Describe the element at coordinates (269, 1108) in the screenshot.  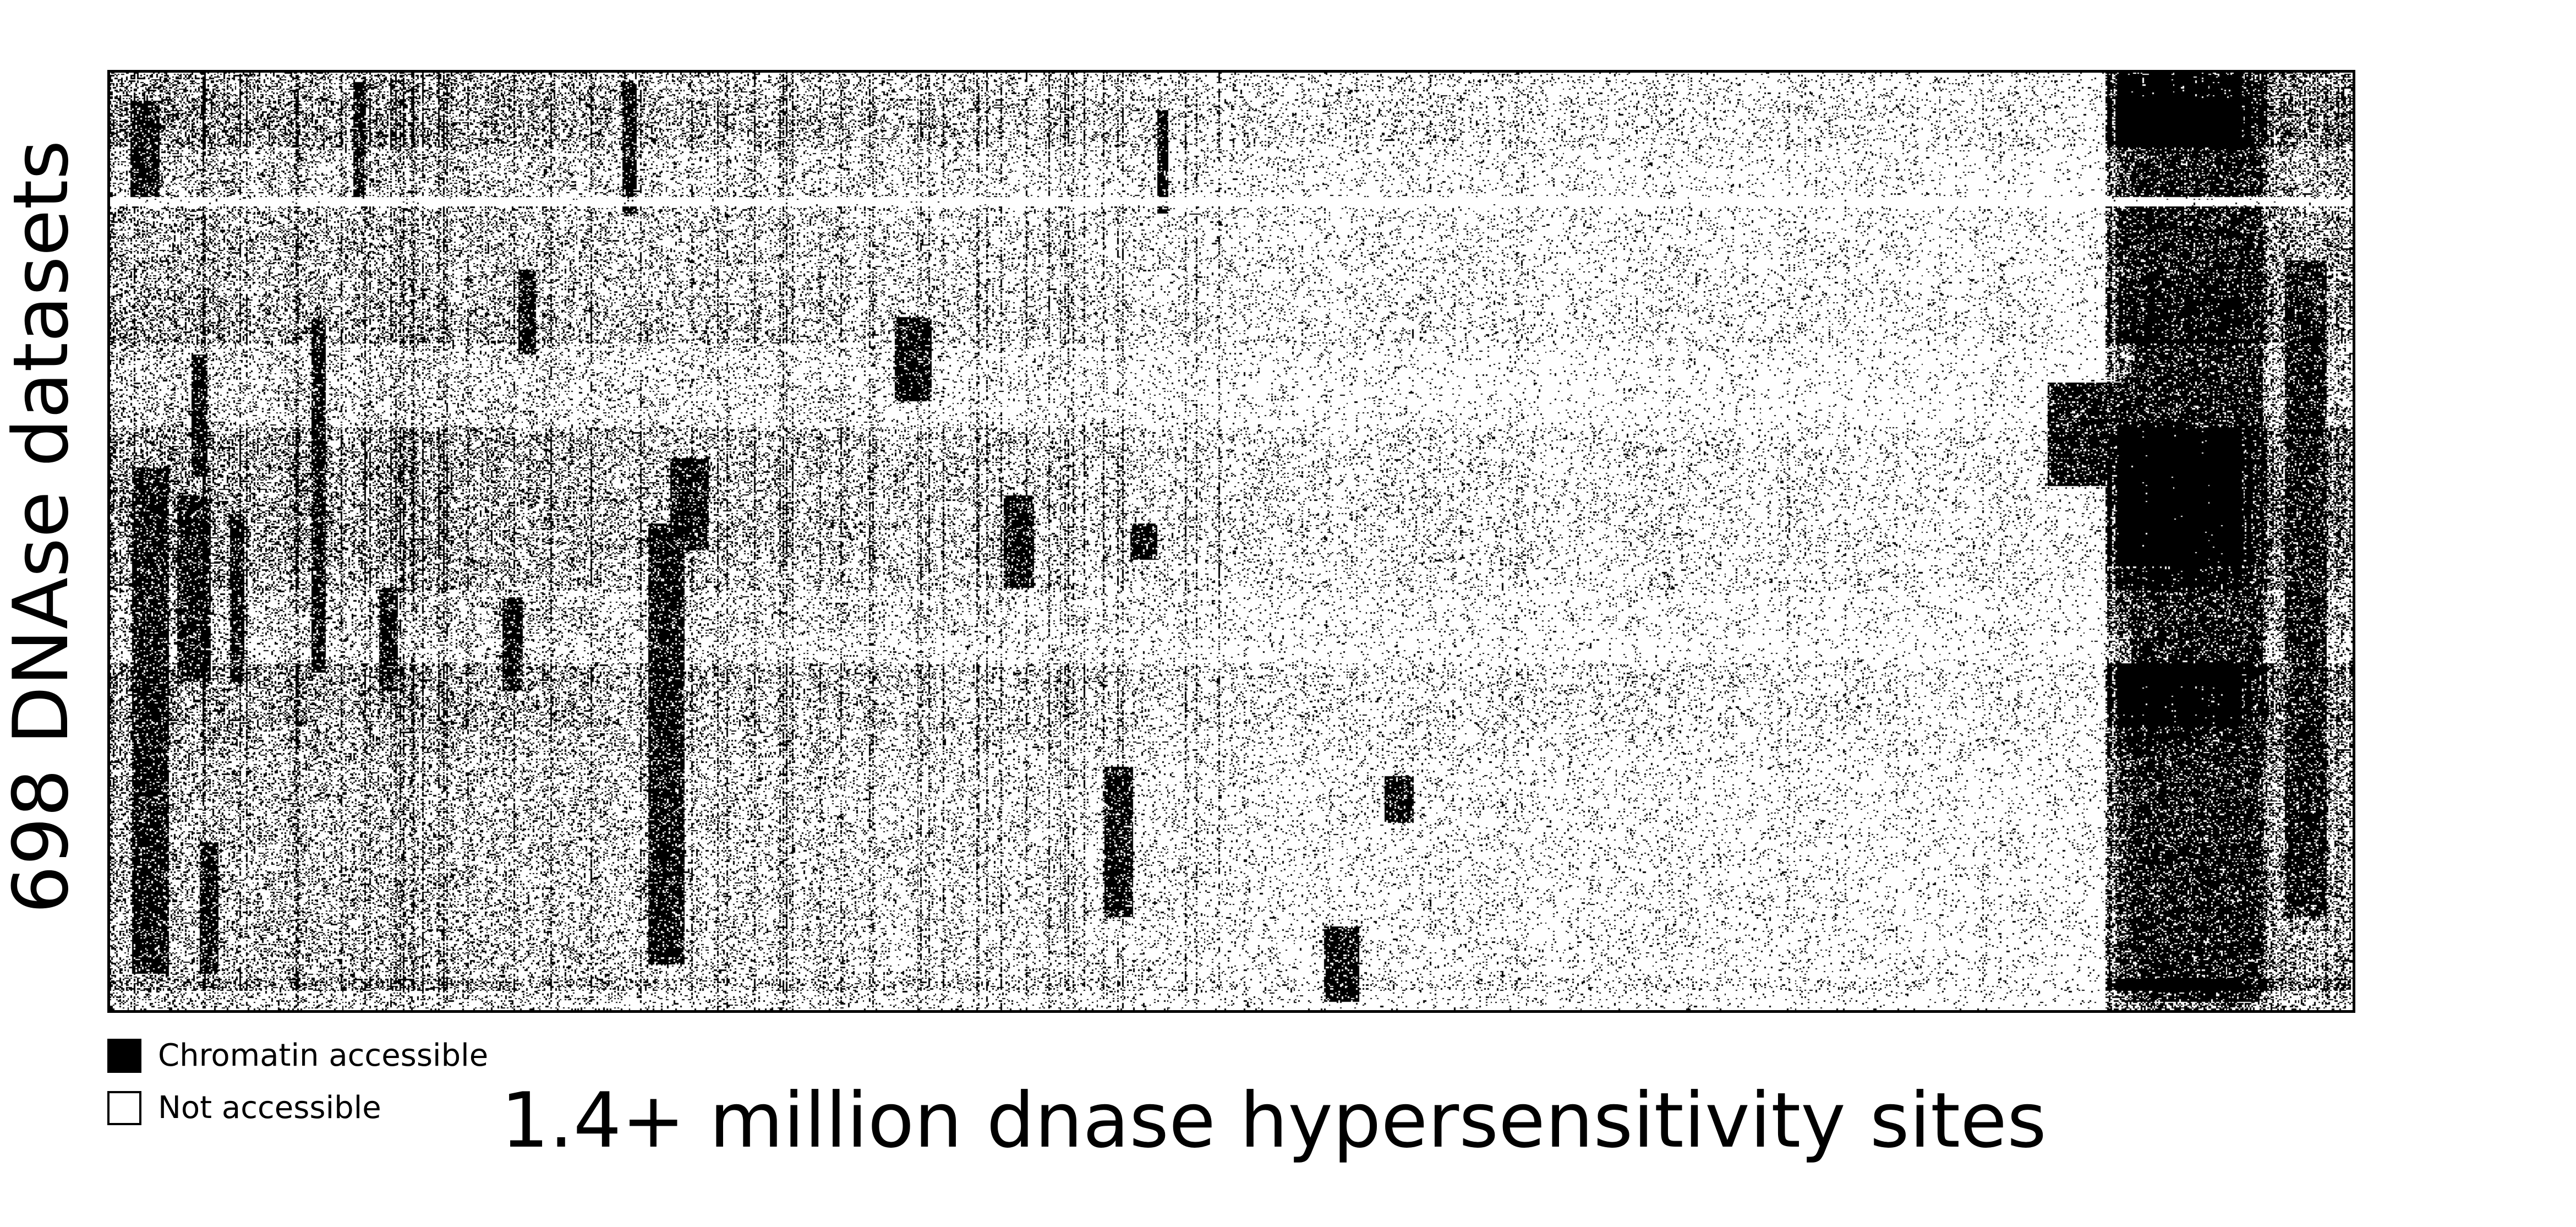
I see `legend-label-not-accessible: Not accessible` at that location.